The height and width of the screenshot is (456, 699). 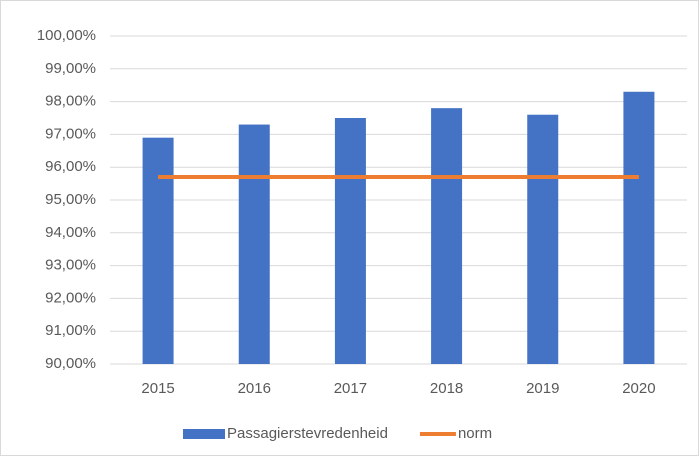 What do you see at coordinates (70, 166) in the screenshot?
I see `y-tick-label: 96,00%` at bounding box center [70, 166].